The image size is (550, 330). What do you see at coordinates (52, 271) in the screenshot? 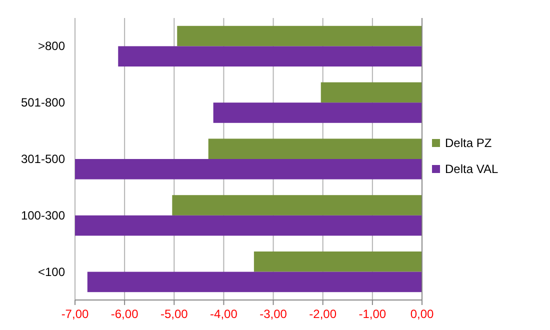
I see `y-tick-label: <100` at bounding box center [52, 271].